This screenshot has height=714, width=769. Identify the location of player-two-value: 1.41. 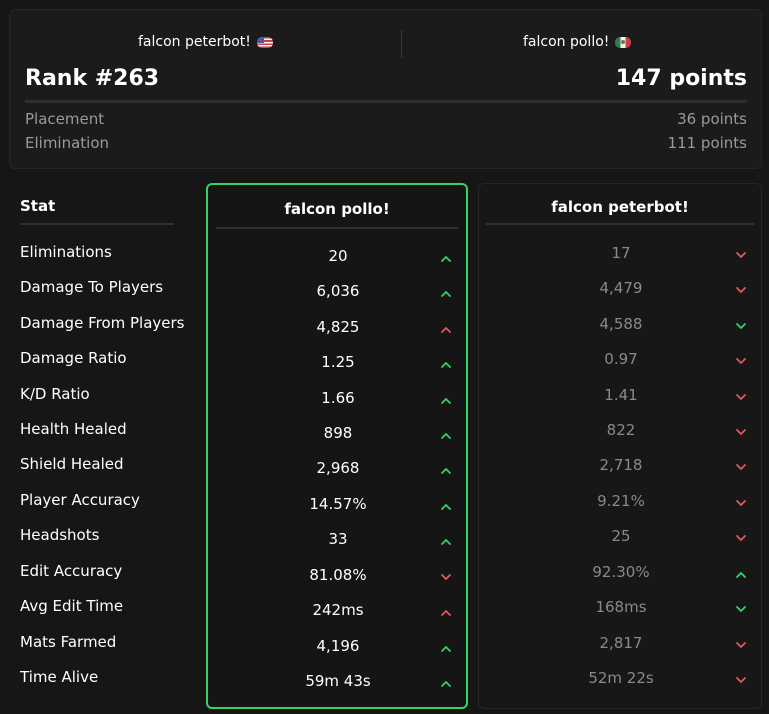
(621, 395).